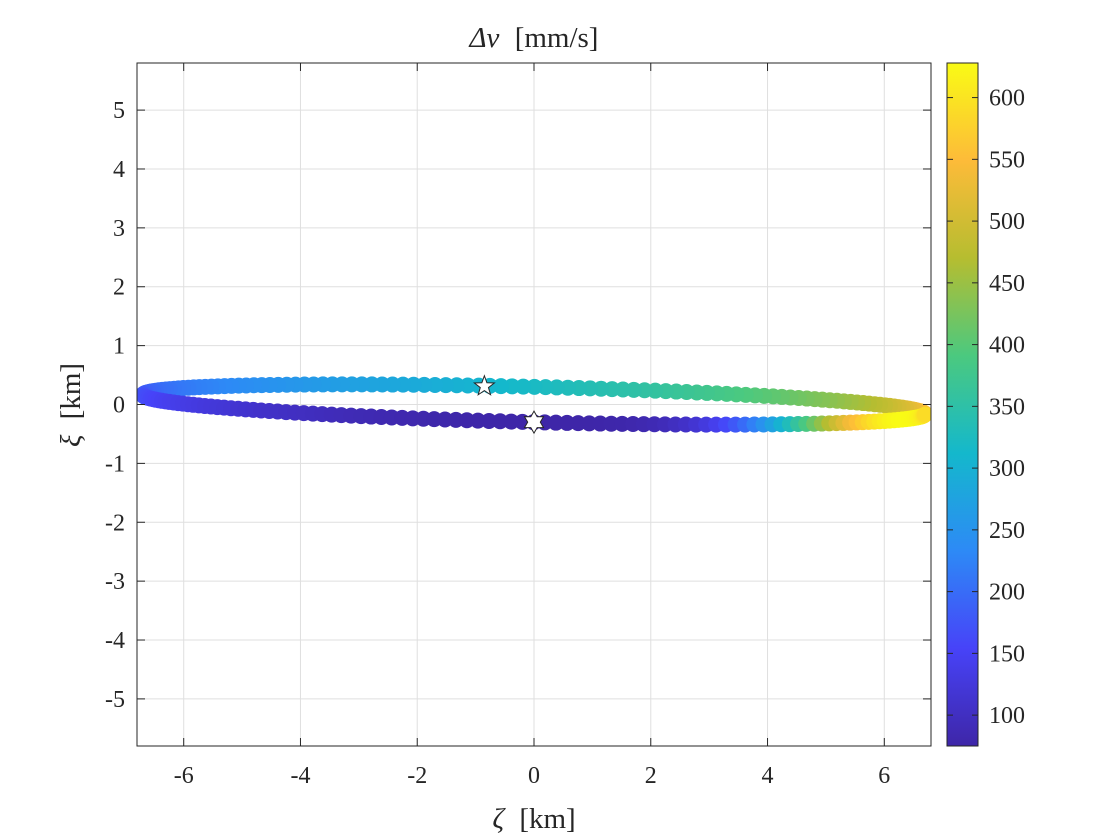 This screenshot has height=840, width=1120. I want to click on data-points, so click(534, 404).